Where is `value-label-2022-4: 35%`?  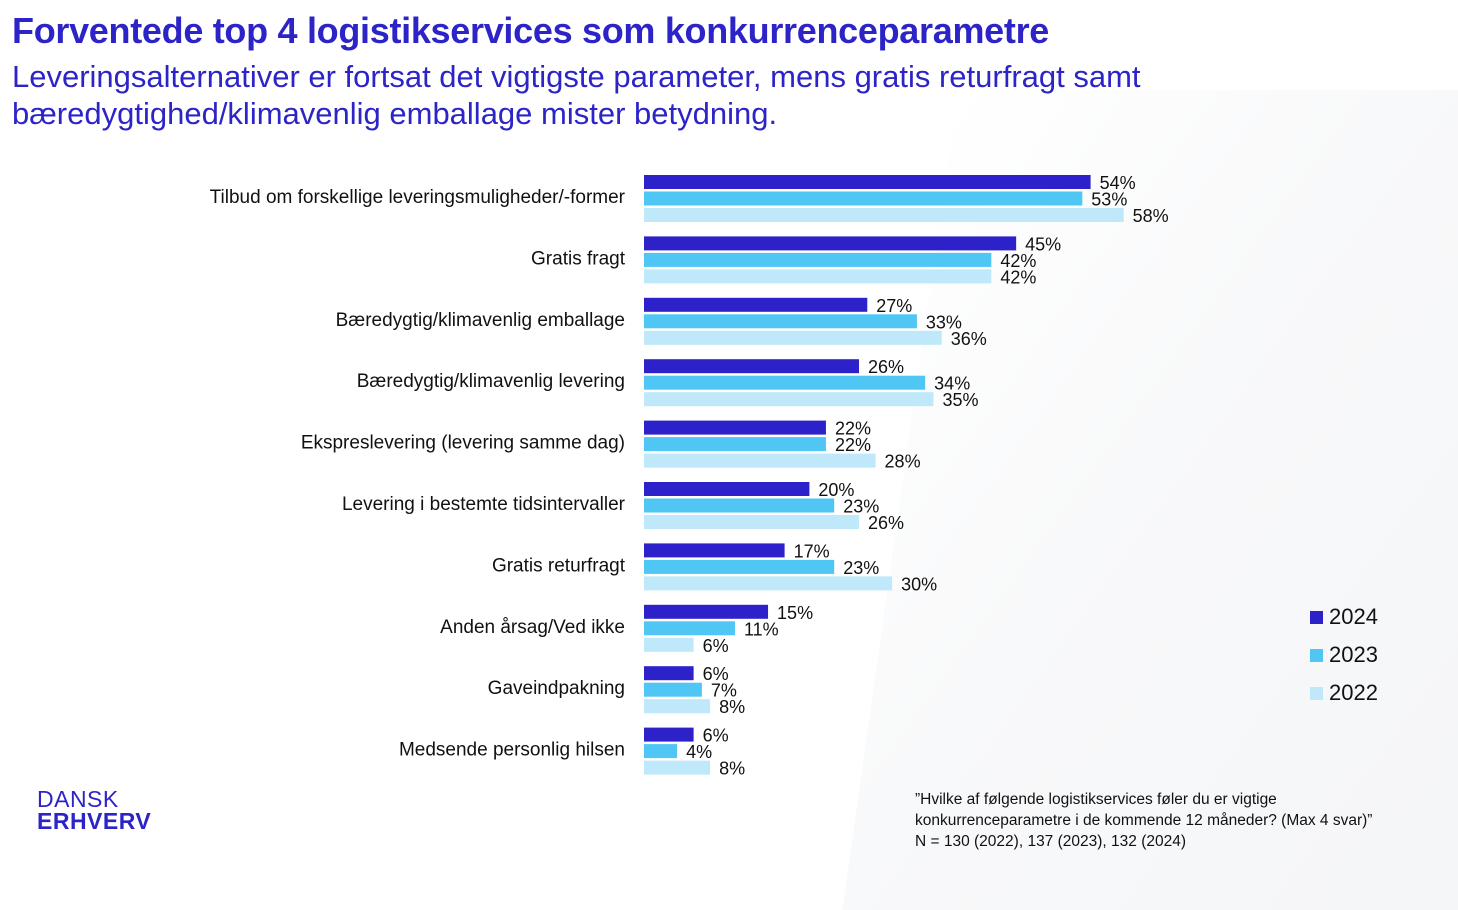 value-label-2022-4: 35% is located at coordinates (960, 400).